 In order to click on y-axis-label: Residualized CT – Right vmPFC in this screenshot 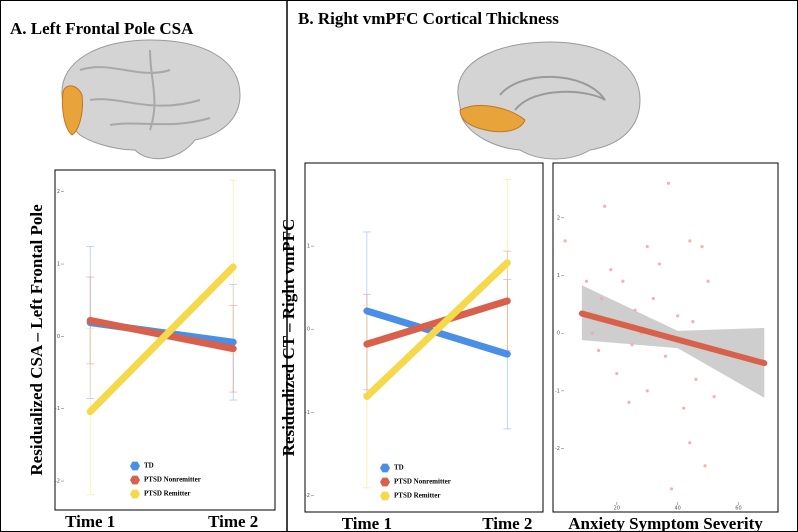, I will do `click(288, 338)`.